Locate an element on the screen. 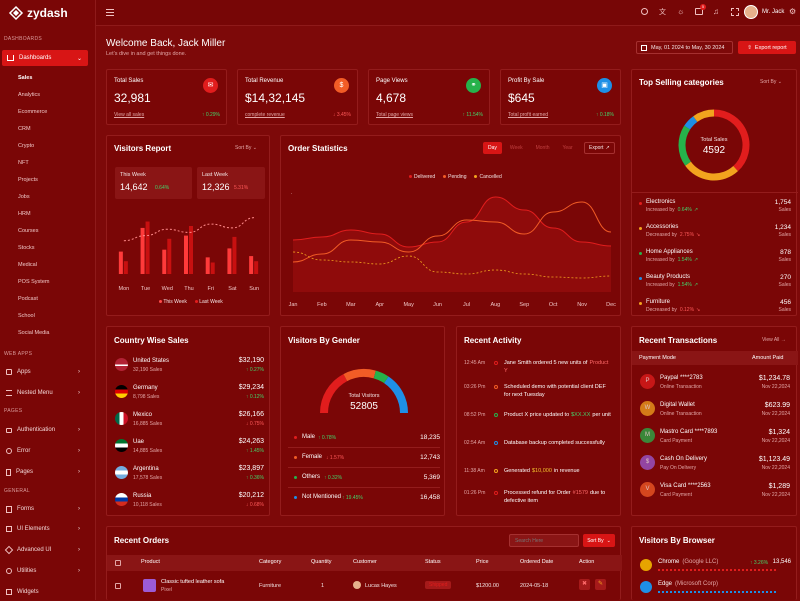  sidebar-subitem-jobs: Jobs is located at coordinates (24, 196).